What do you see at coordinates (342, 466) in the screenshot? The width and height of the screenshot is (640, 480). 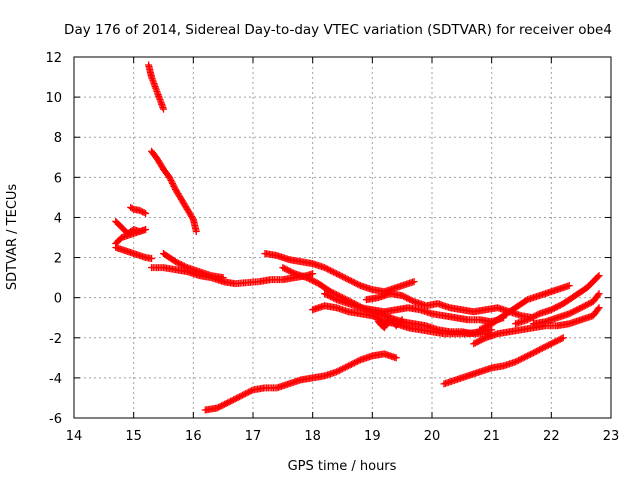 I see `x-axis-label: GPS time / hours` at bounding box center [342, 466].